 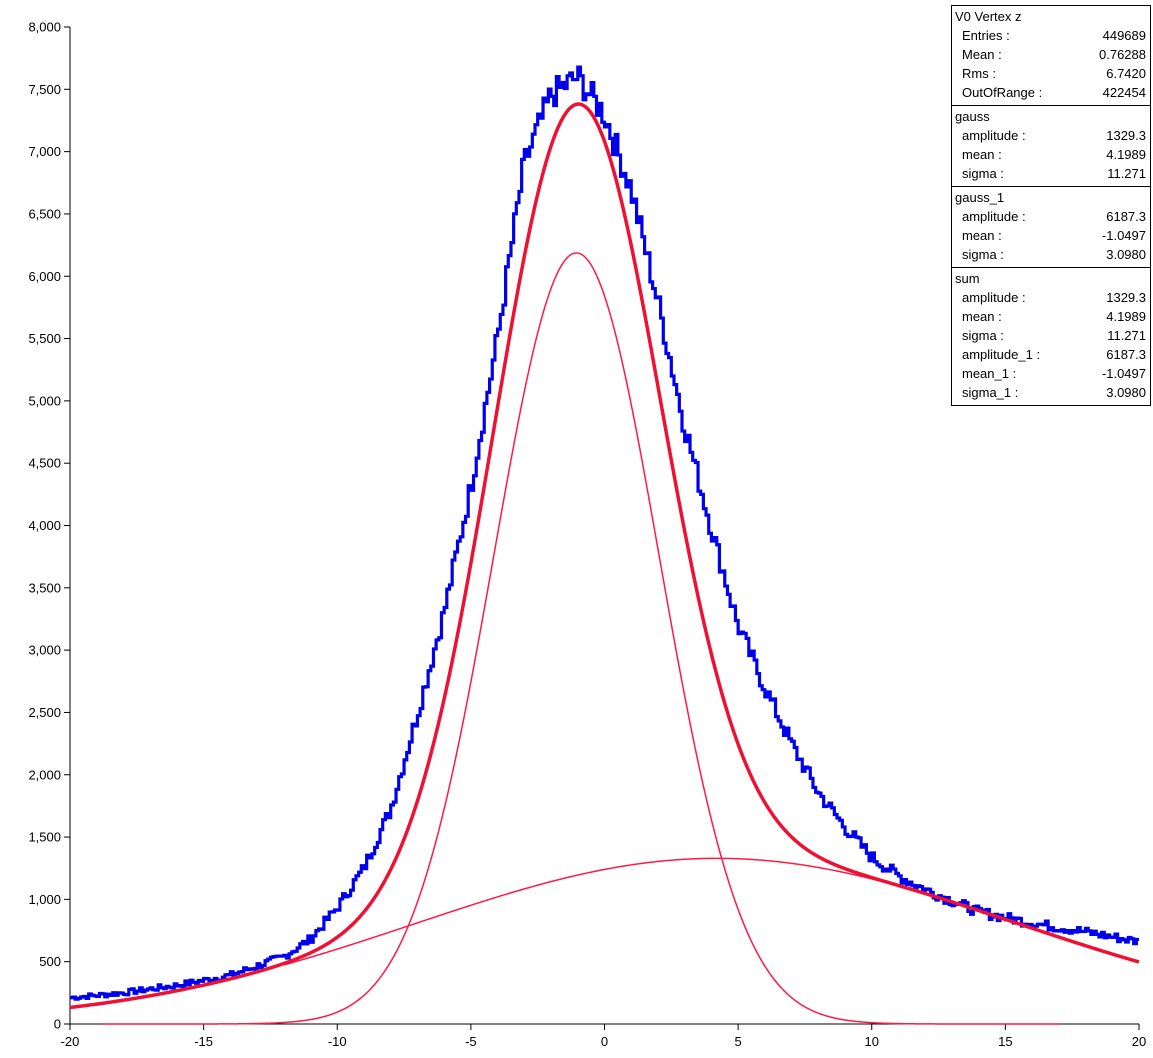 I want to click on stats-title: V0 Vertex z, so click(x=988, y=16).